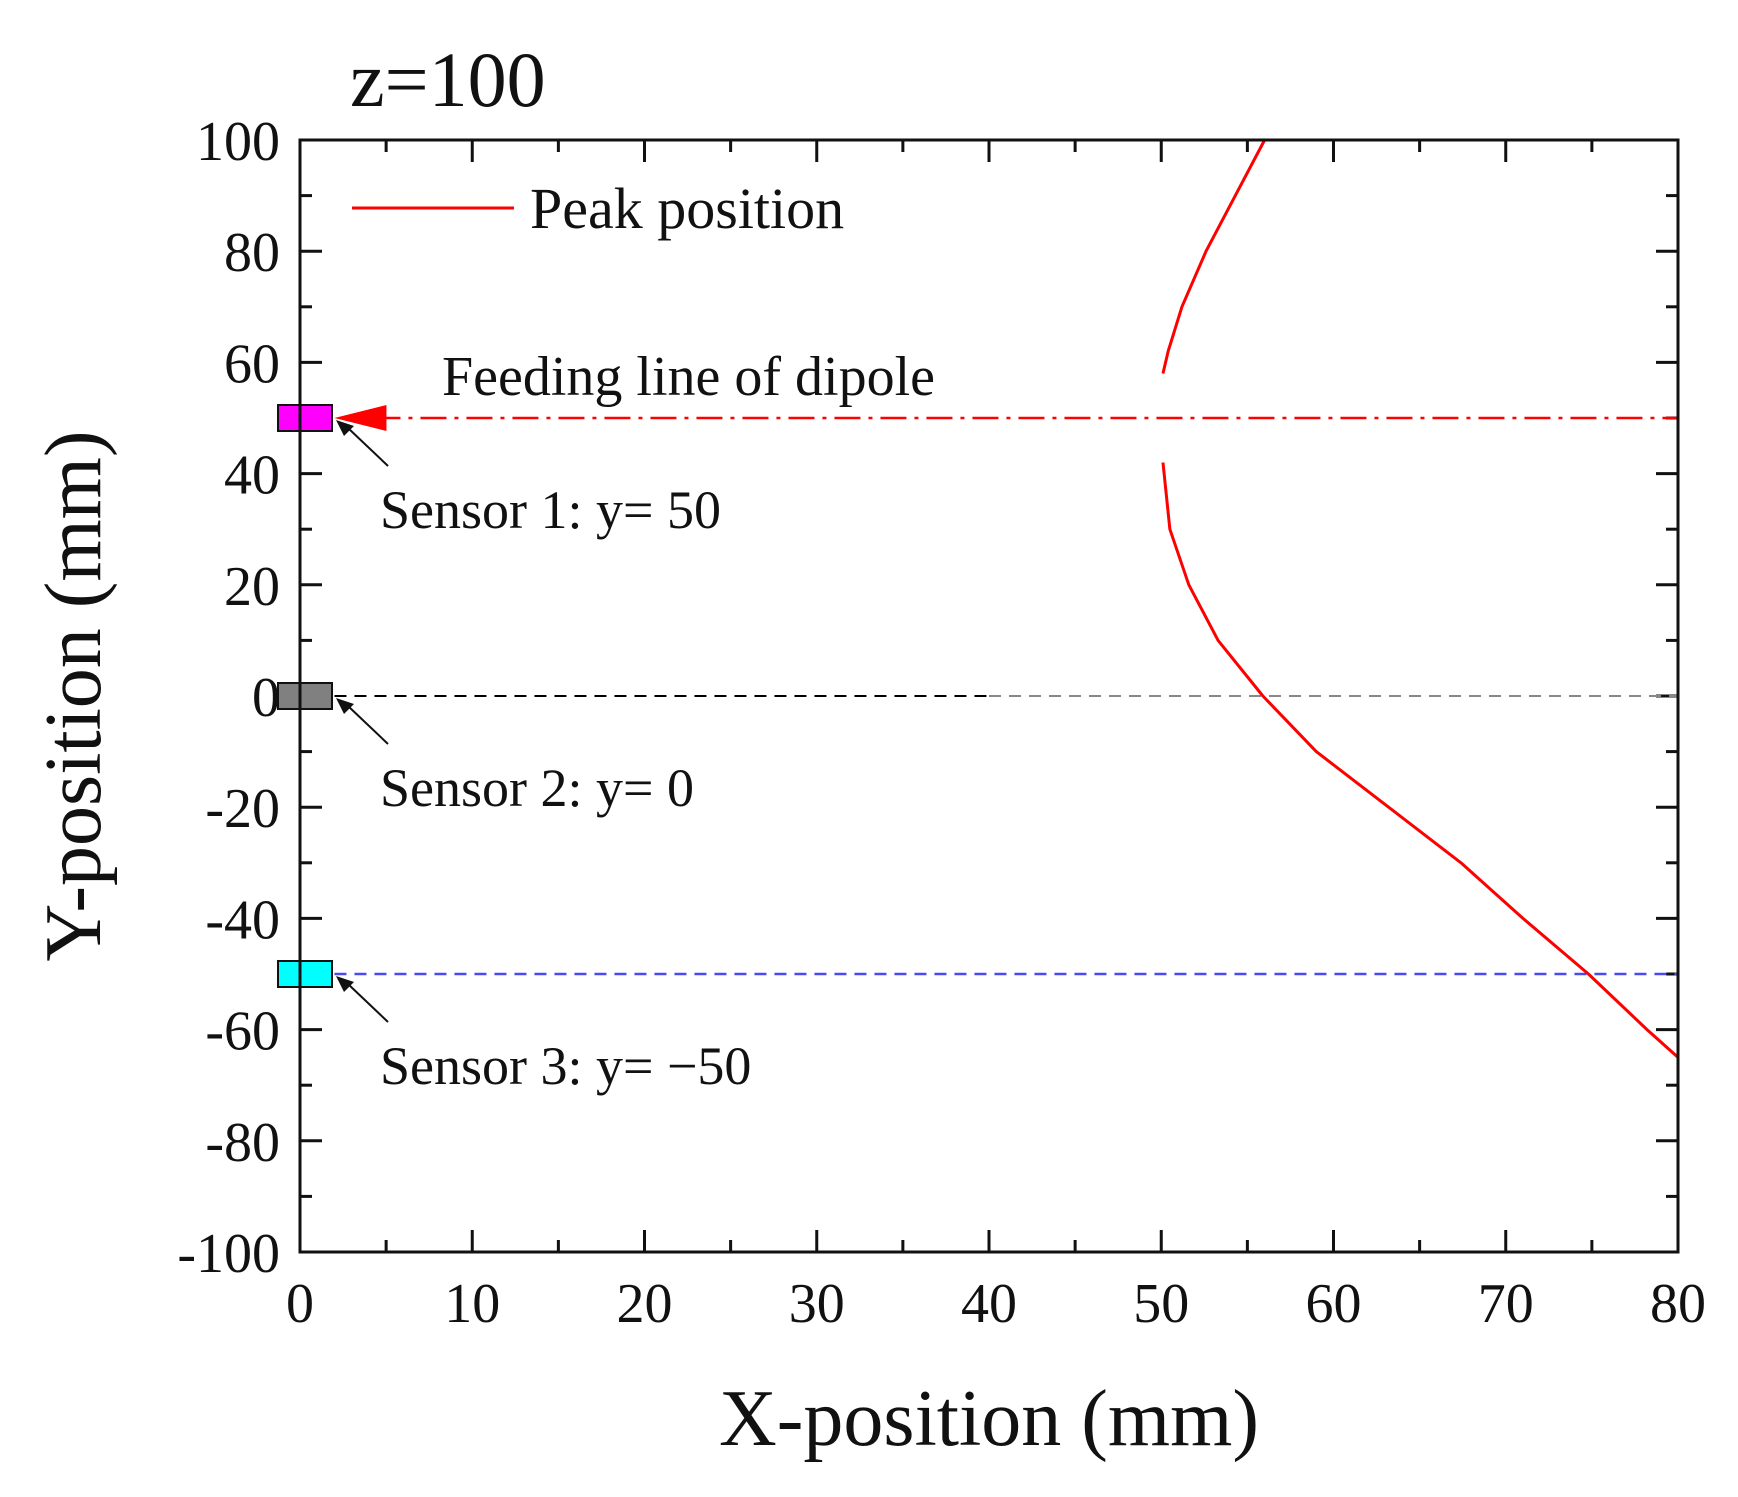 This screenshot has height=1497, width=1738. Describe the element at coordinates (345, 984) in the screenshot. I see `sensor-3-pointer-head` at that location.